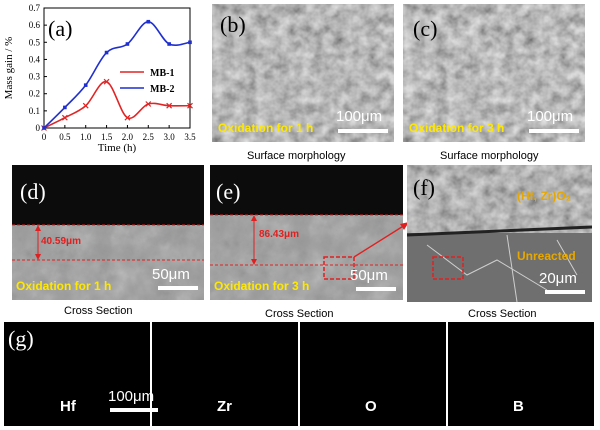 The image size is (600, 430). Describe the element at coordinates (494, 73) in the screenshot. I see `surface-3h-sem-image: (c) Oxidation for 3 h 100μm` at that location.